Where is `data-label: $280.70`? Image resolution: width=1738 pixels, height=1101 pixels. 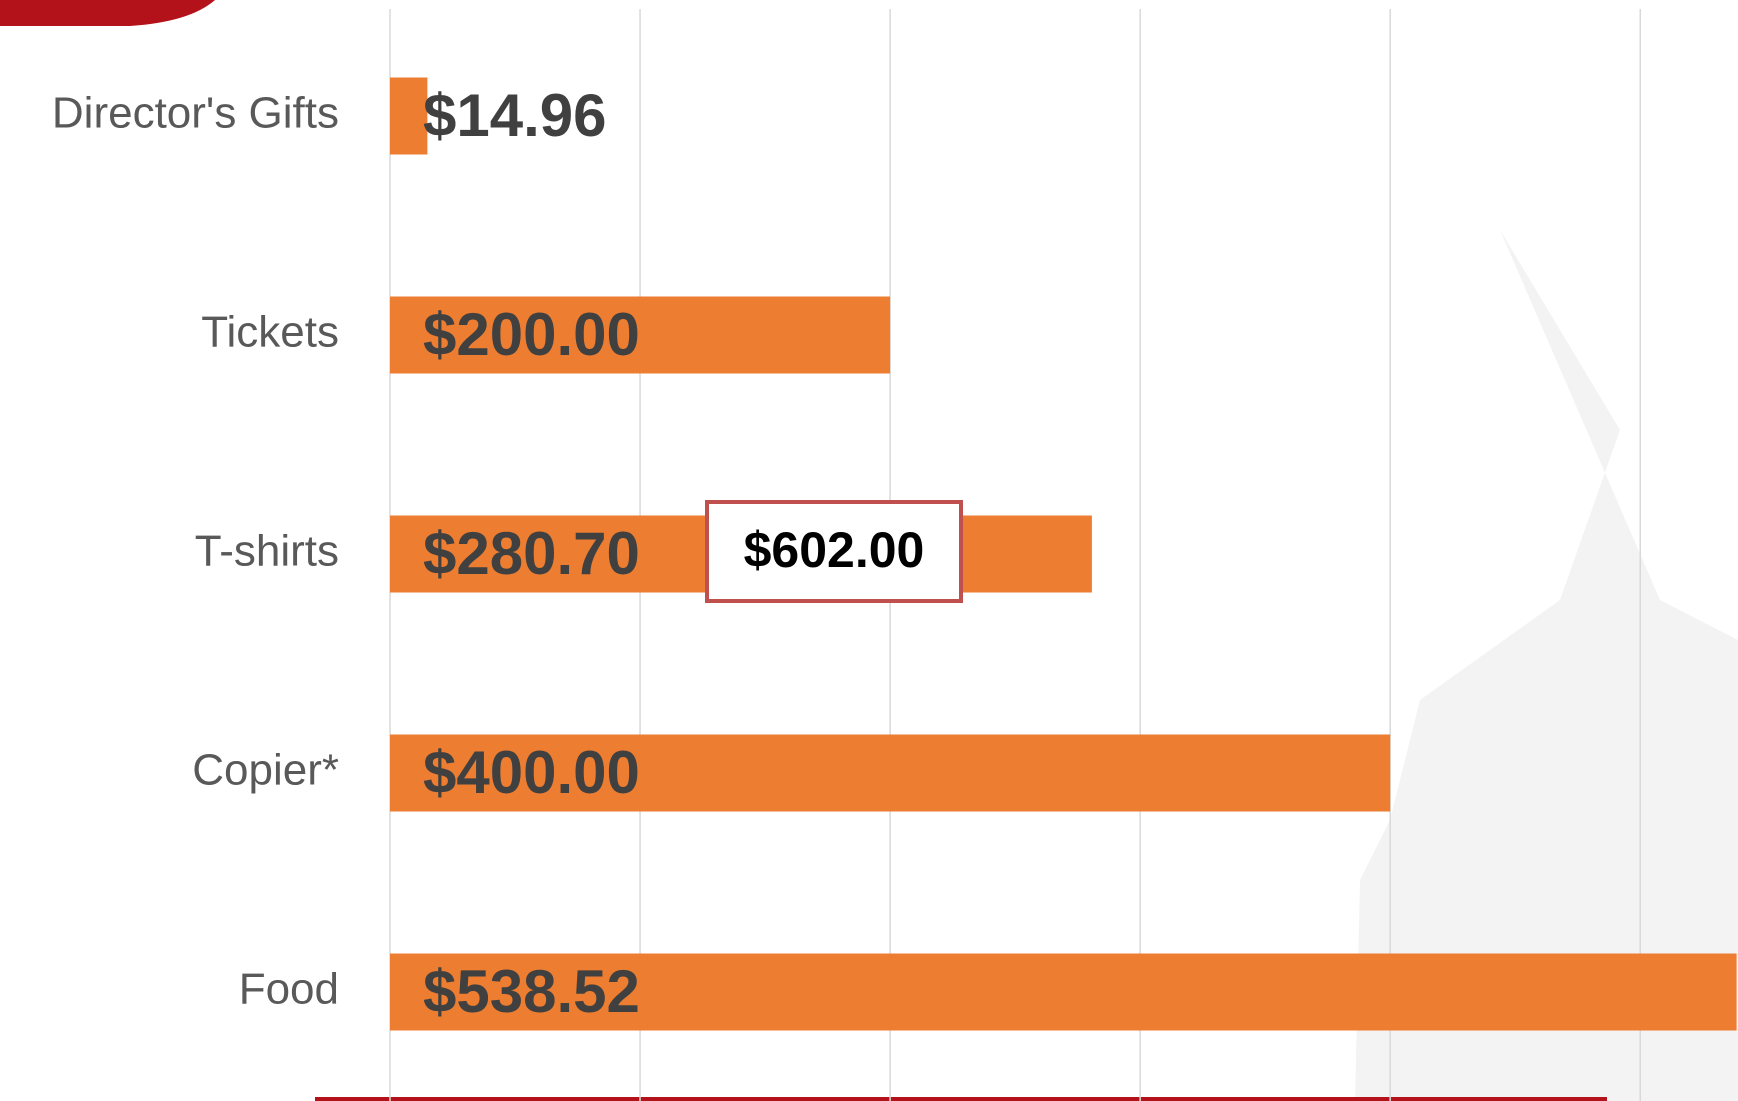 data-label: $280.70 is located at coordinates (531, 553).